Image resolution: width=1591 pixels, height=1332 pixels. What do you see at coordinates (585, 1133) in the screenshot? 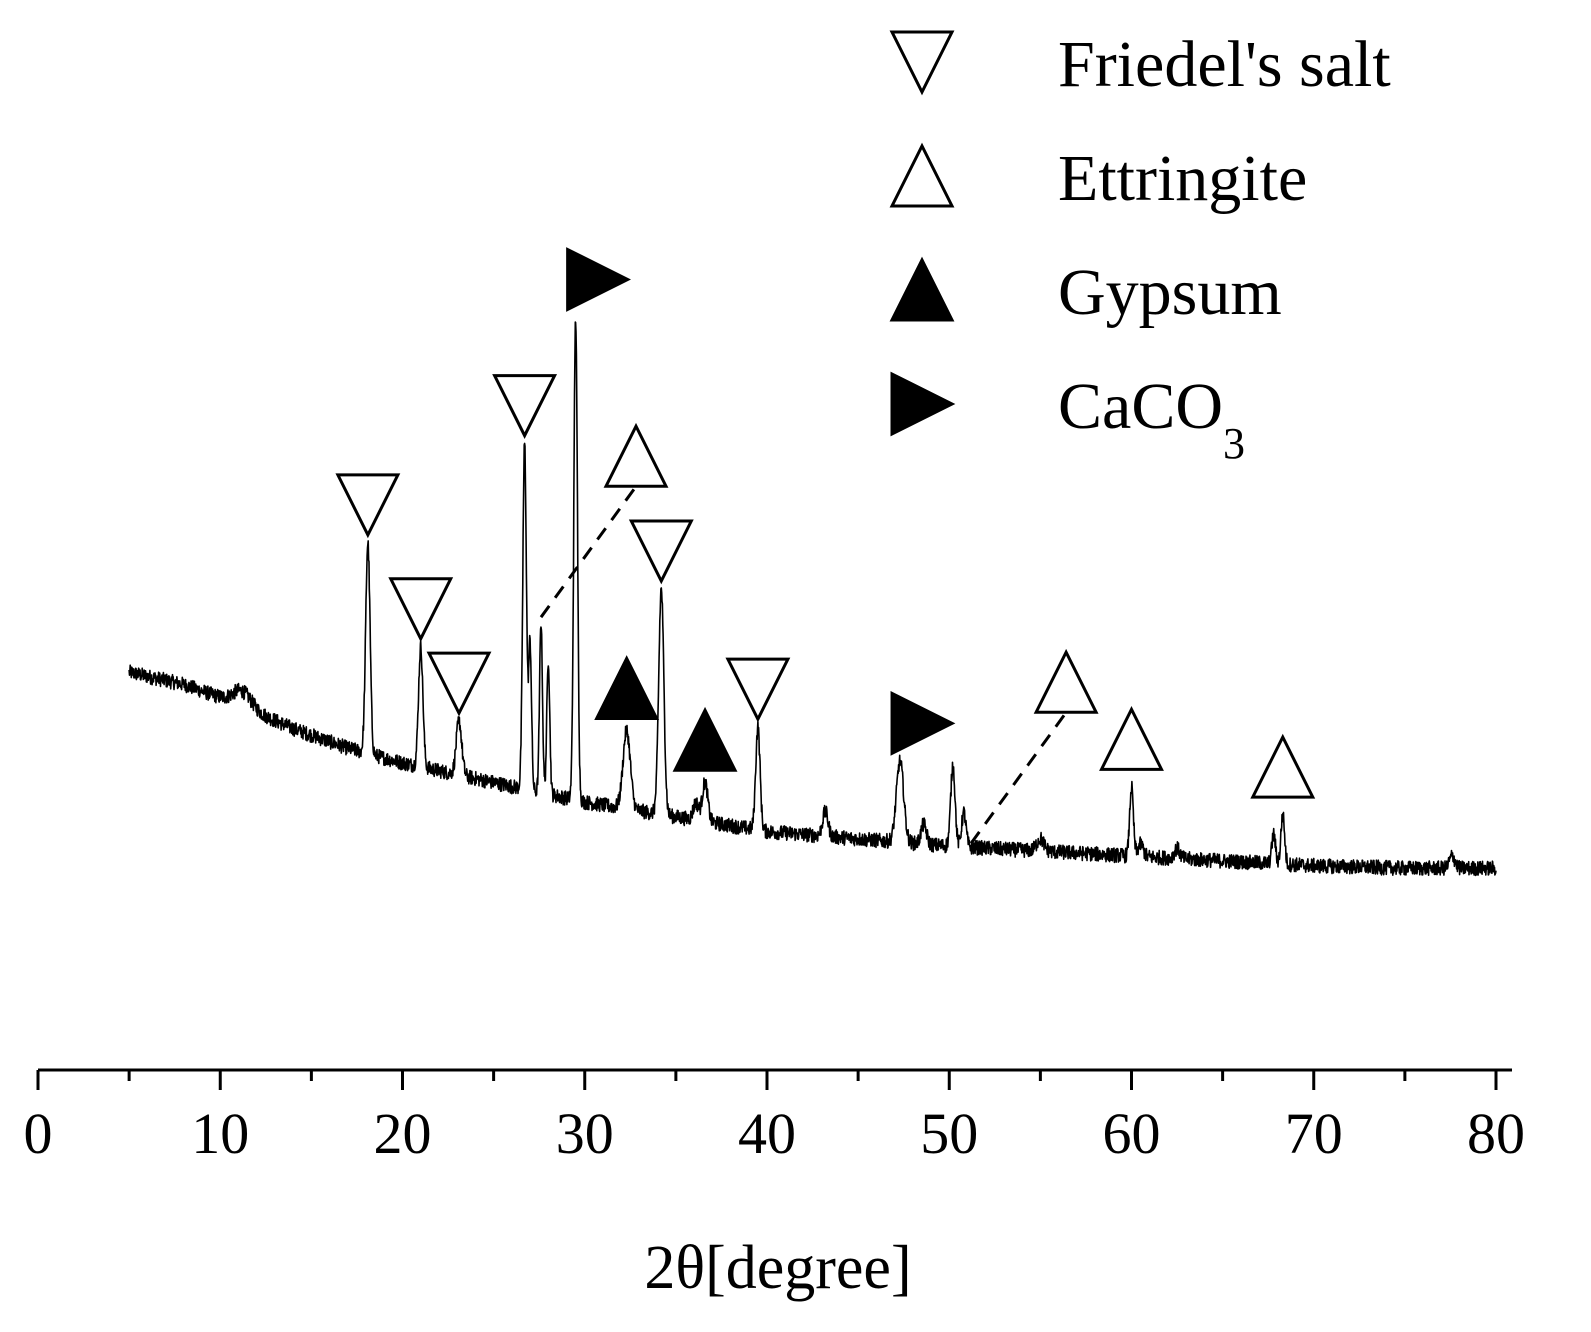
I see `x-tick-label: 30` at bounding box center [585, 1133].